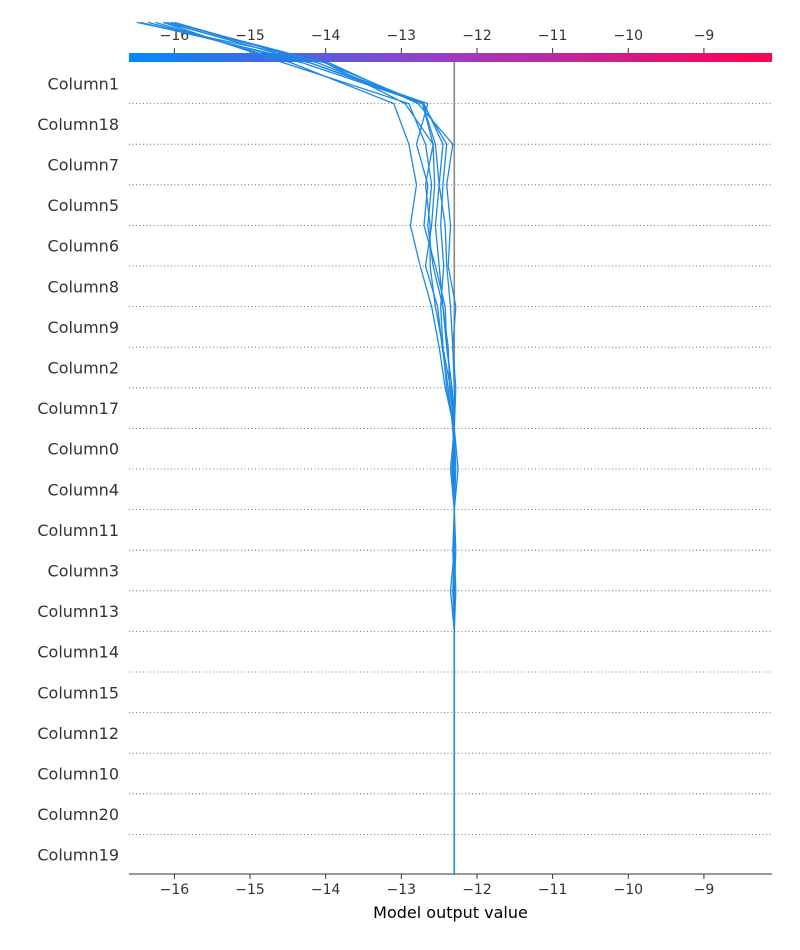 The image size is (800, 950). What do you see at coordinates (83, 489) in the screenshot?
I see `feature-label: Column4` at bounding box center [83, 489].